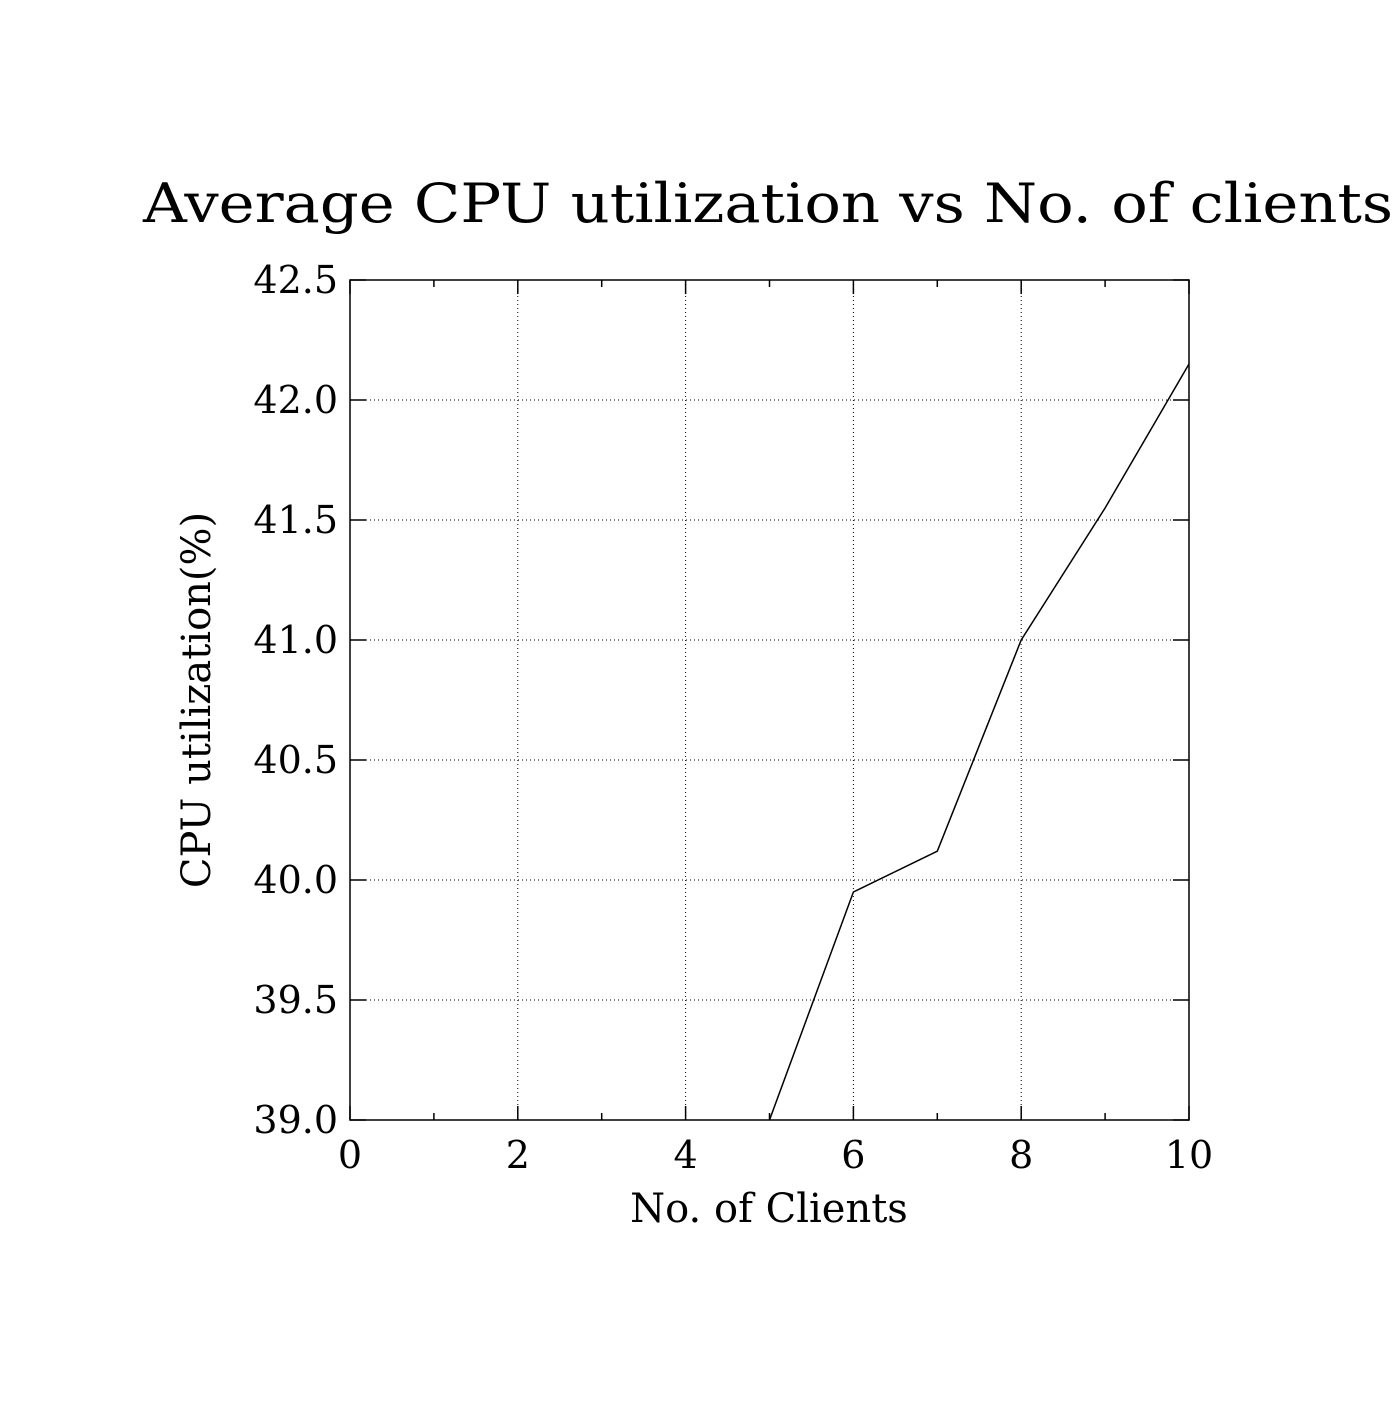 The image size is (1400, 1405). I want to click on y-tick-label: 40.0, so click(295, 880).